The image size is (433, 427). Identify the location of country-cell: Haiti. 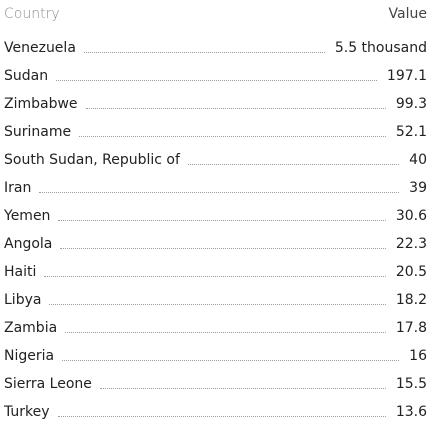
(20, 272).